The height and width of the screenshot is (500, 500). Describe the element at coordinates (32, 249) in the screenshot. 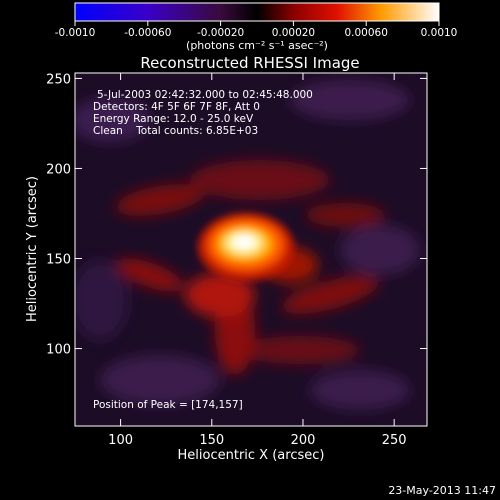

I see `y-axis-label: Heliocentric Y (arcsec)` at that location.